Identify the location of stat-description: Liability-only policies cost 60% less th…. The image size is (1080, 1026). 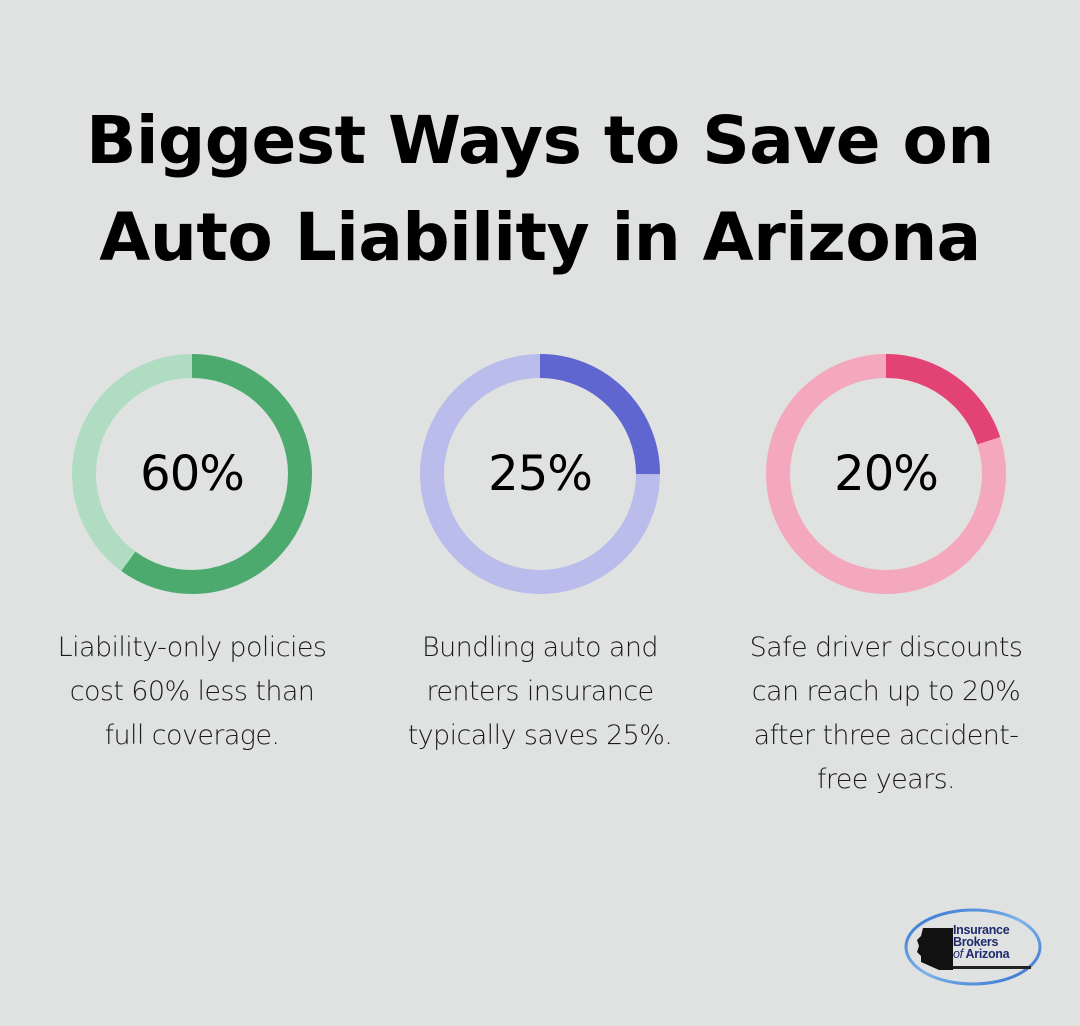
(192, 692).